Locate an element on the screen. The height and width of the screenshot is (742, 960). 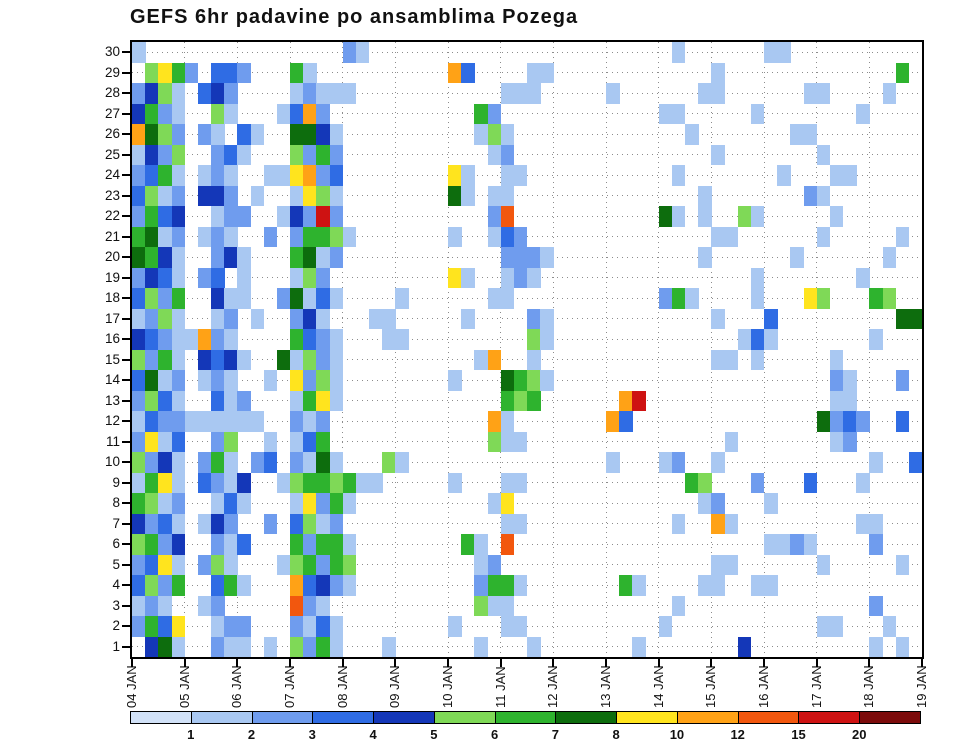
colorbar-label: 3 is located at coordinates (312, 734).